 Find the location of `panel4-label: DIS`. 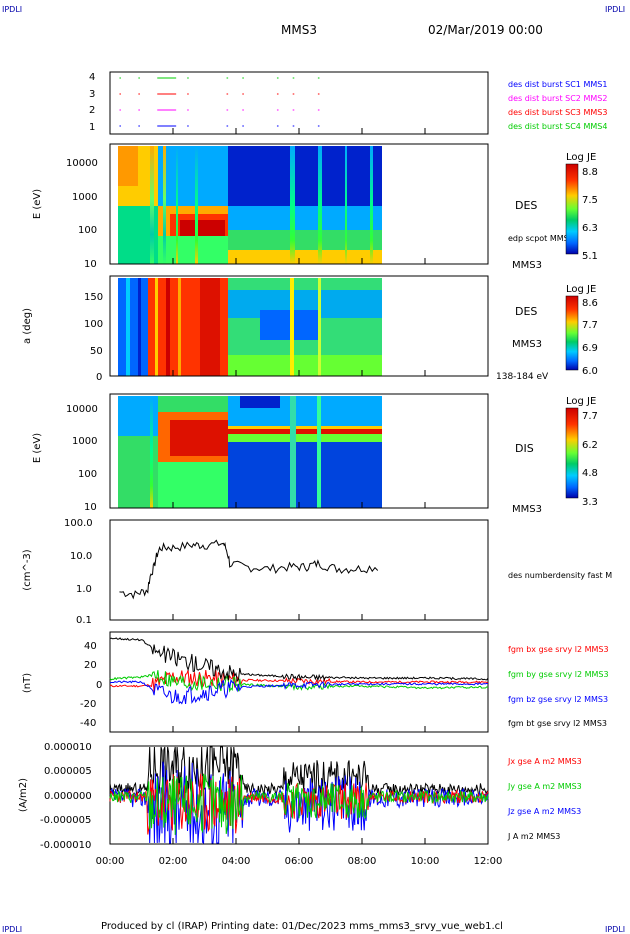

panel4-label: DIS is located at coordinates (524, 448).